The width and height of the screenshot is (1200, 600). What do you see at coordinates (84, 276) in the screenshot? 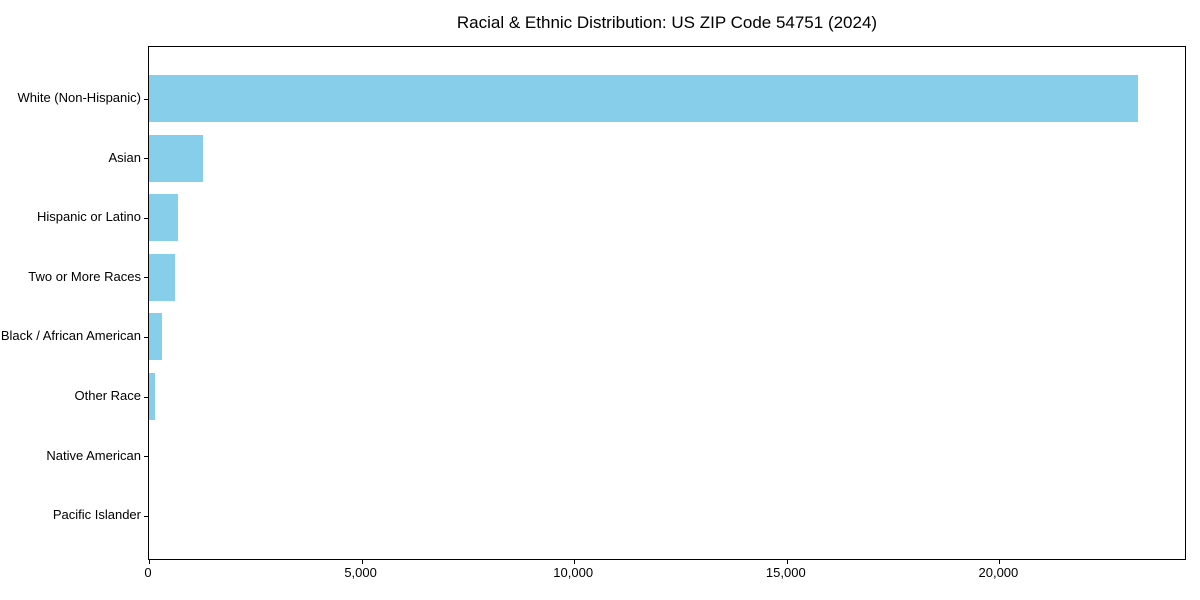
I see `y-axis-label: Two or More Races` at bounding box center [84, 276].